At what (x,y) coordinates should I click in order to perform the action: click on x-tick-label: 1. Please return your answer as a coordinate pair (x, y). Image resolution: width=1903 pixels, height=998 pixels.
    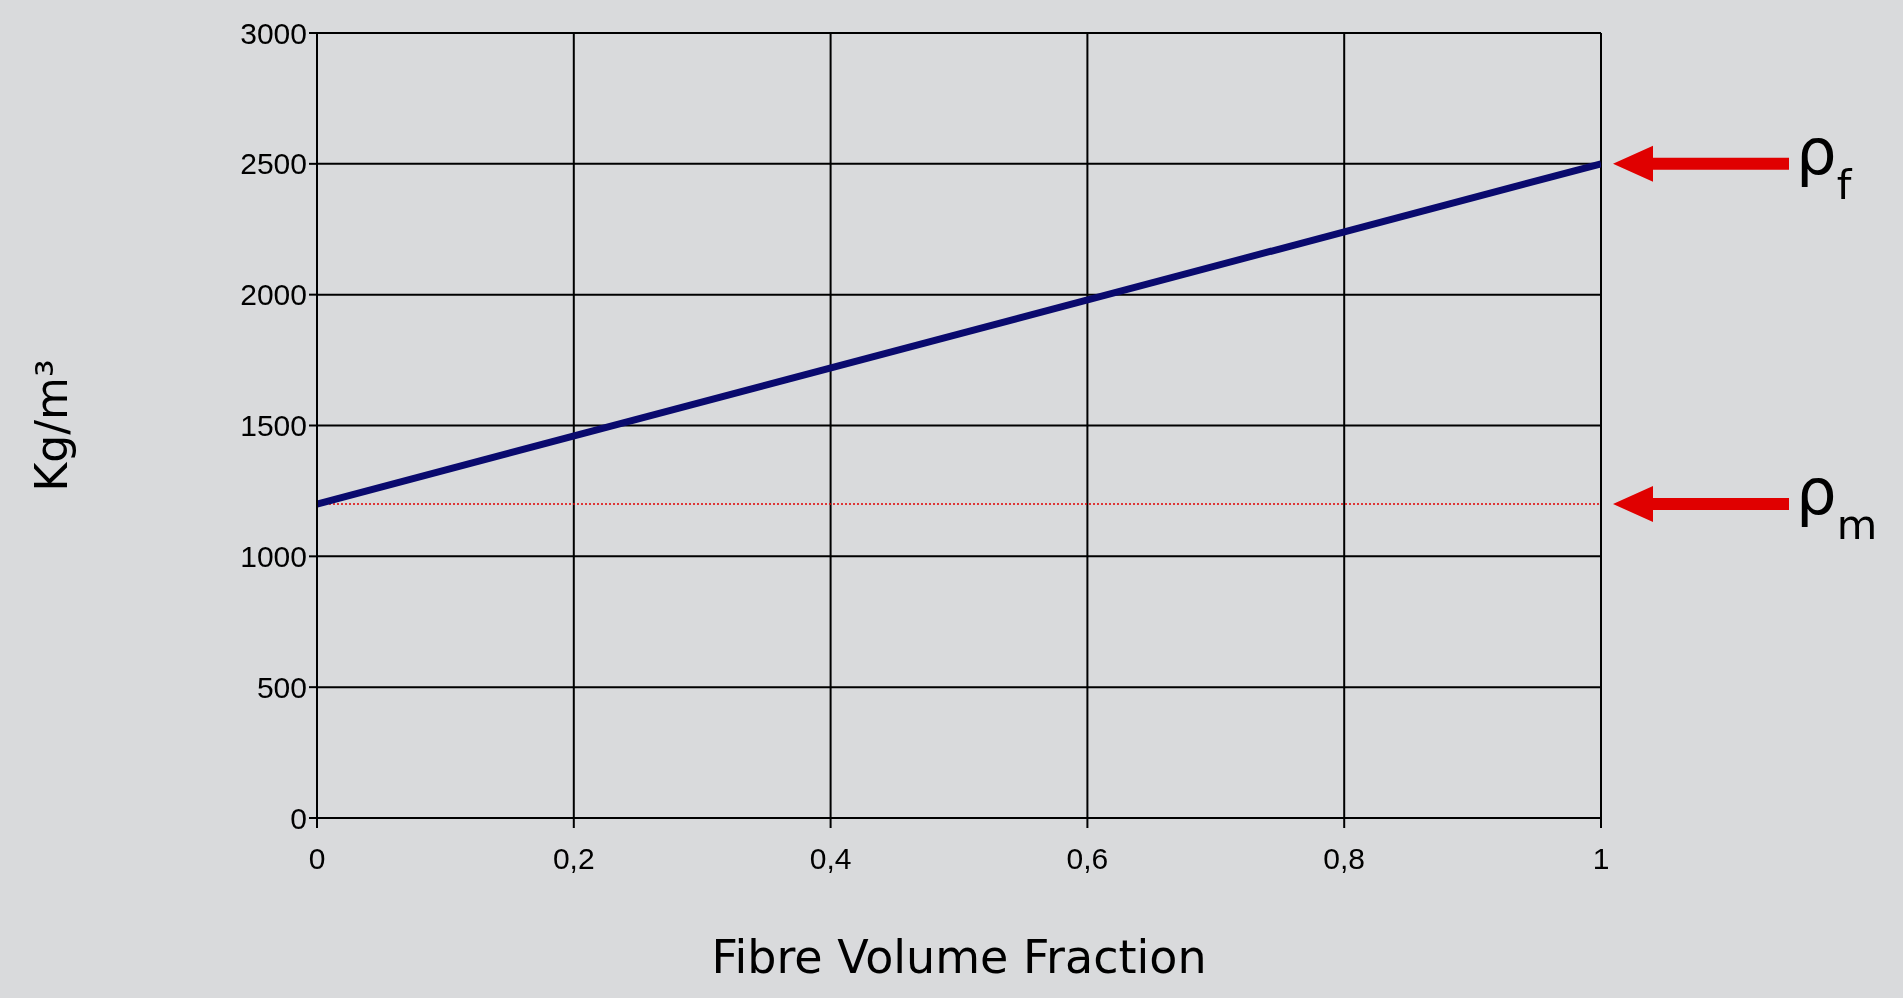
    Looking at the image, I should click on (1601, 859).